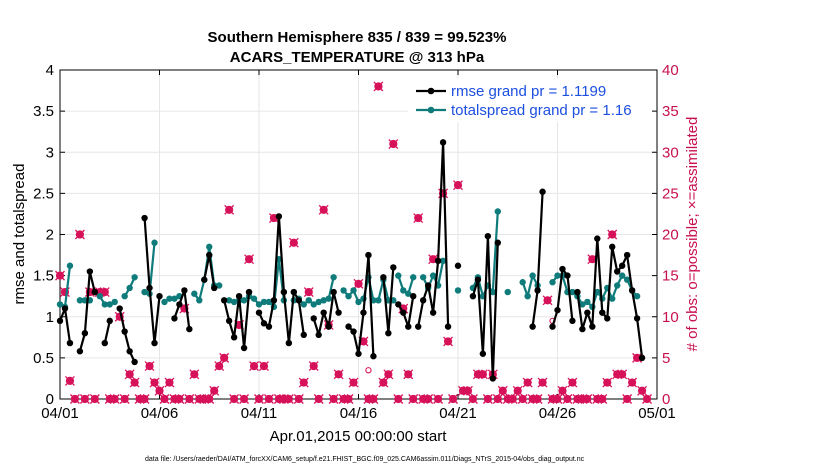 Image resolution: width=830 pixels, height=470 pixels. I want to click on legend-rmse-marker, so click(431, 91).